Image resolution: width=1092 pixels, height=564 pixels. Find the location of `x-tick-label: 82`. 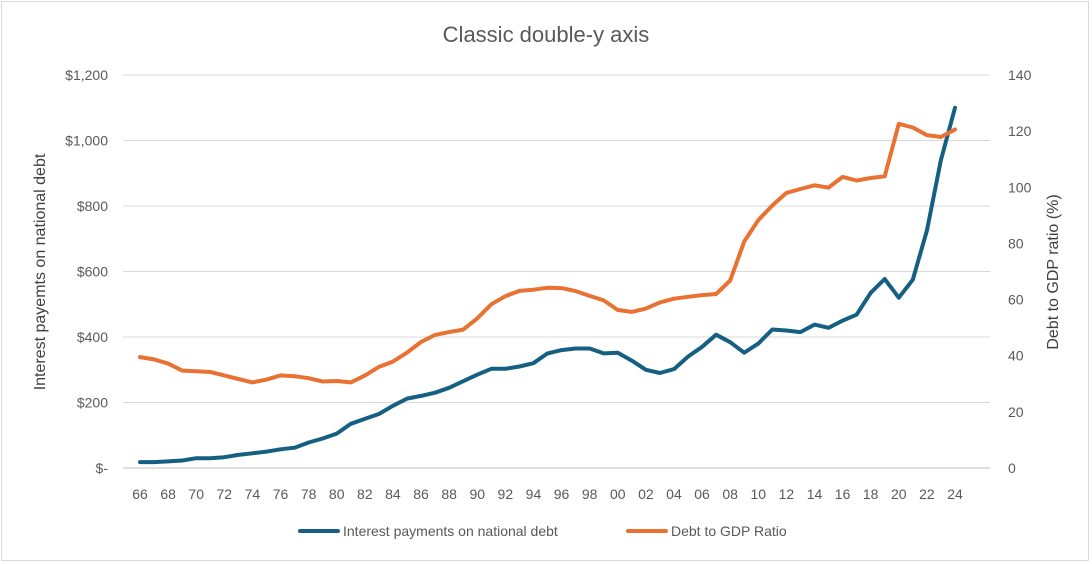

x-tick-label: 82 is located at coordinates (365, 494).